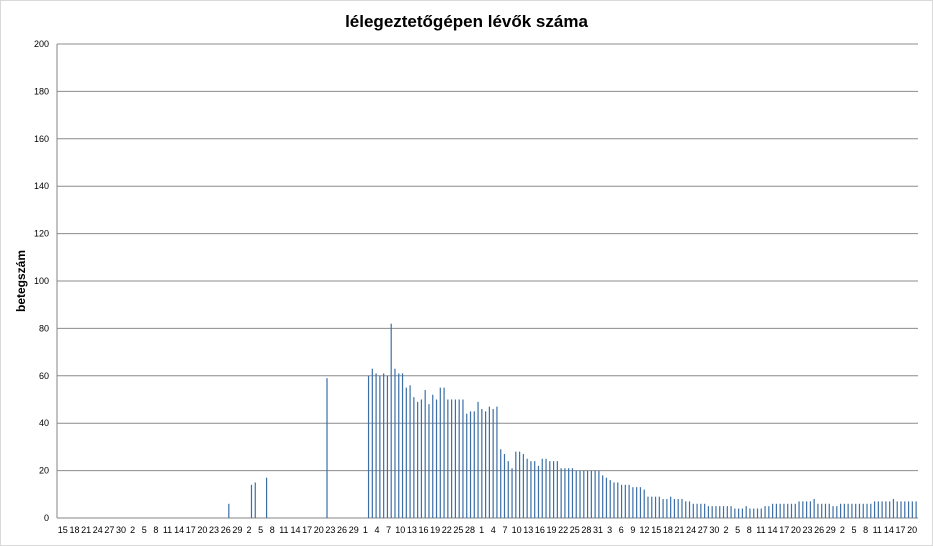 Image resolution: width=933 pixels, height=546 pixels. Describe the element at coordinates (365, 530) in the screenshot. I see `x-tick-label: 1` at that location.